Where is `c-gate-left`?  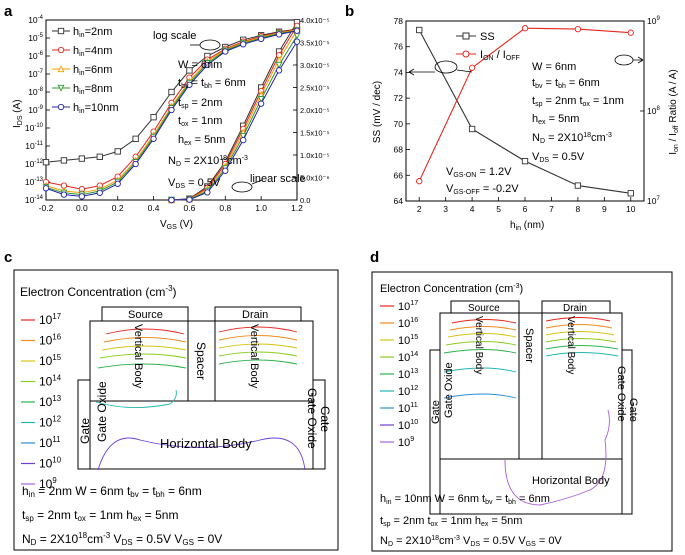
c-gate-left is located at coordinates (84, 424).